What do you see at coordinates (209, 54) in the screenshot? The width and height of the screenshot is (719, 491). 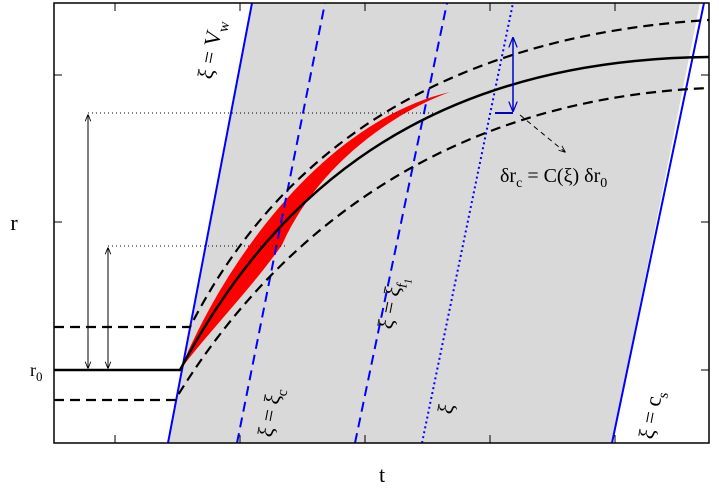 I see `wall-main: ξ = V` at bounding box center [209, 54].